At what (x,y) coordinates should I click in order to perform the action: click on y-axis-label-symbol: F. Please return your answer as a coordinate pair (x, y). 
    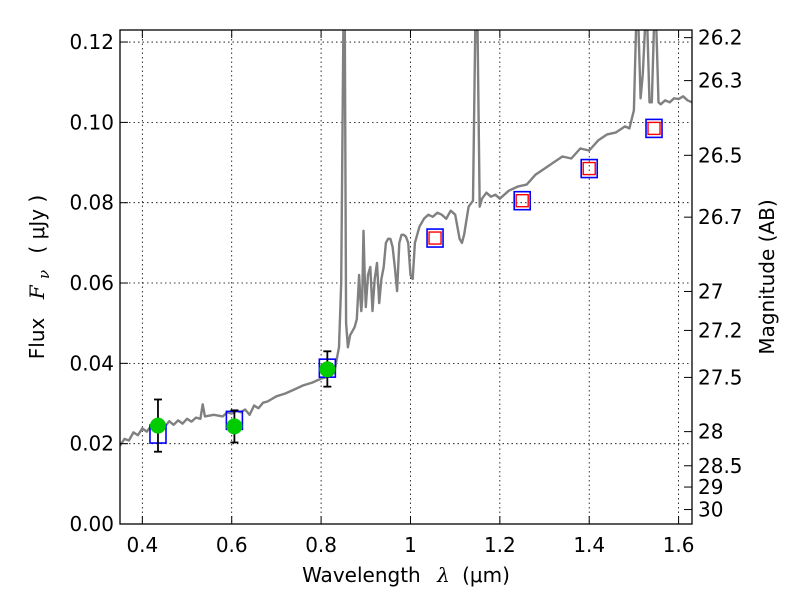
    Looking at the image, I should click on (37, 292).